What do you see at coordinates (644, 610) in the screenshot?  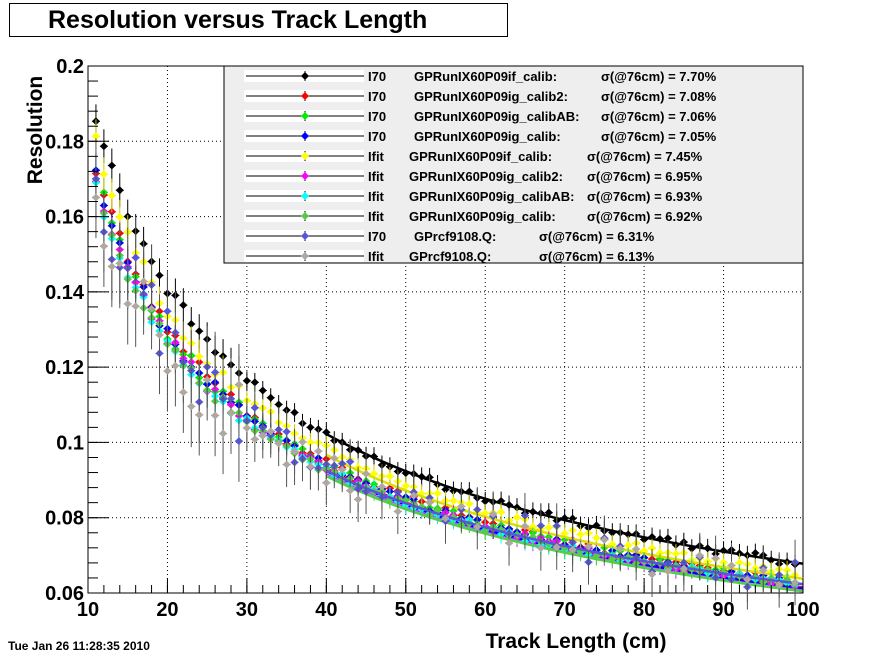 I see `x-tick-label: 80` at bounding box center [644, 610].